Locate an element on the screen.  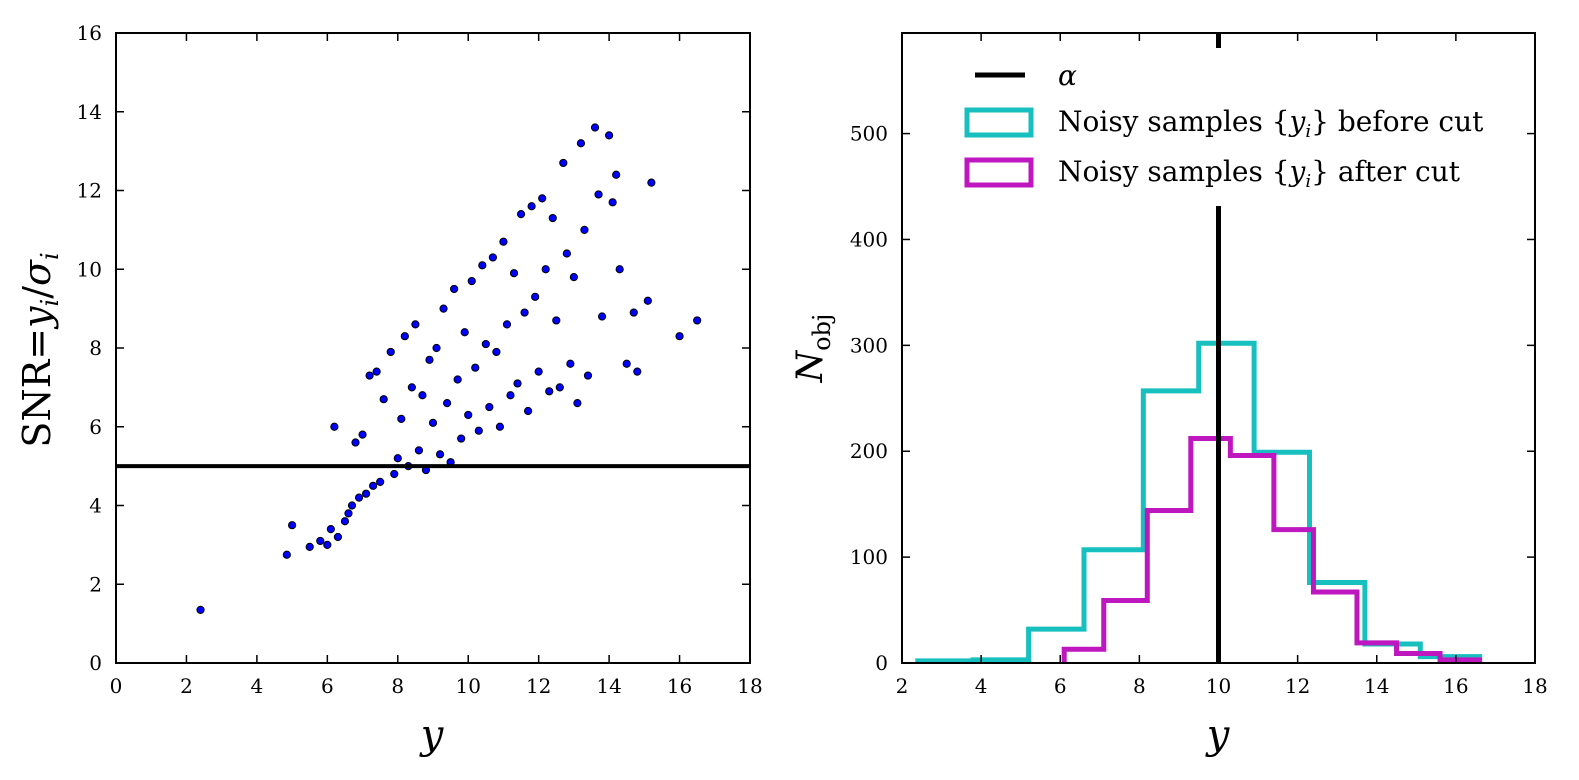
legend-after-cut-swatch is located at coordinates (999, 172).